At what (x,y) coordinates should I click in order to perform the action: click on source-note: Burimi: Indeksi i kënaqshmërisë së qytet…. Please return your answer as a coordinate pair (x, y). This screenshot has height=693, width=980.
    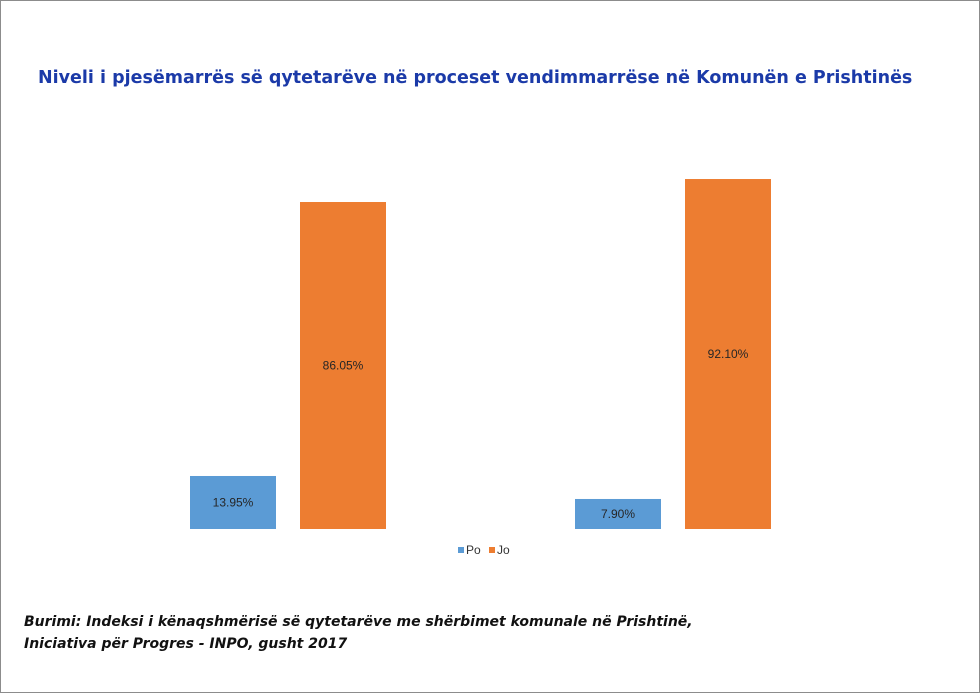
    Looking at the image, I should click on (358, 633).